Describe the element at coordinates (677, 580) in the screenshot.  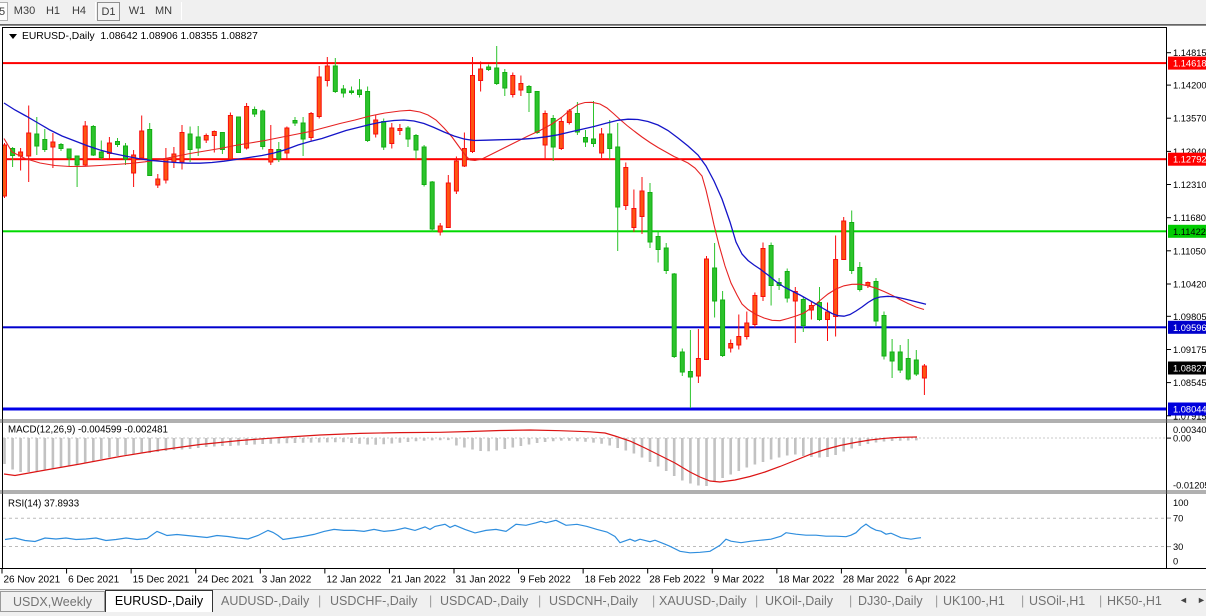
I see `svg-text: 28 Feb 2022` at that location.